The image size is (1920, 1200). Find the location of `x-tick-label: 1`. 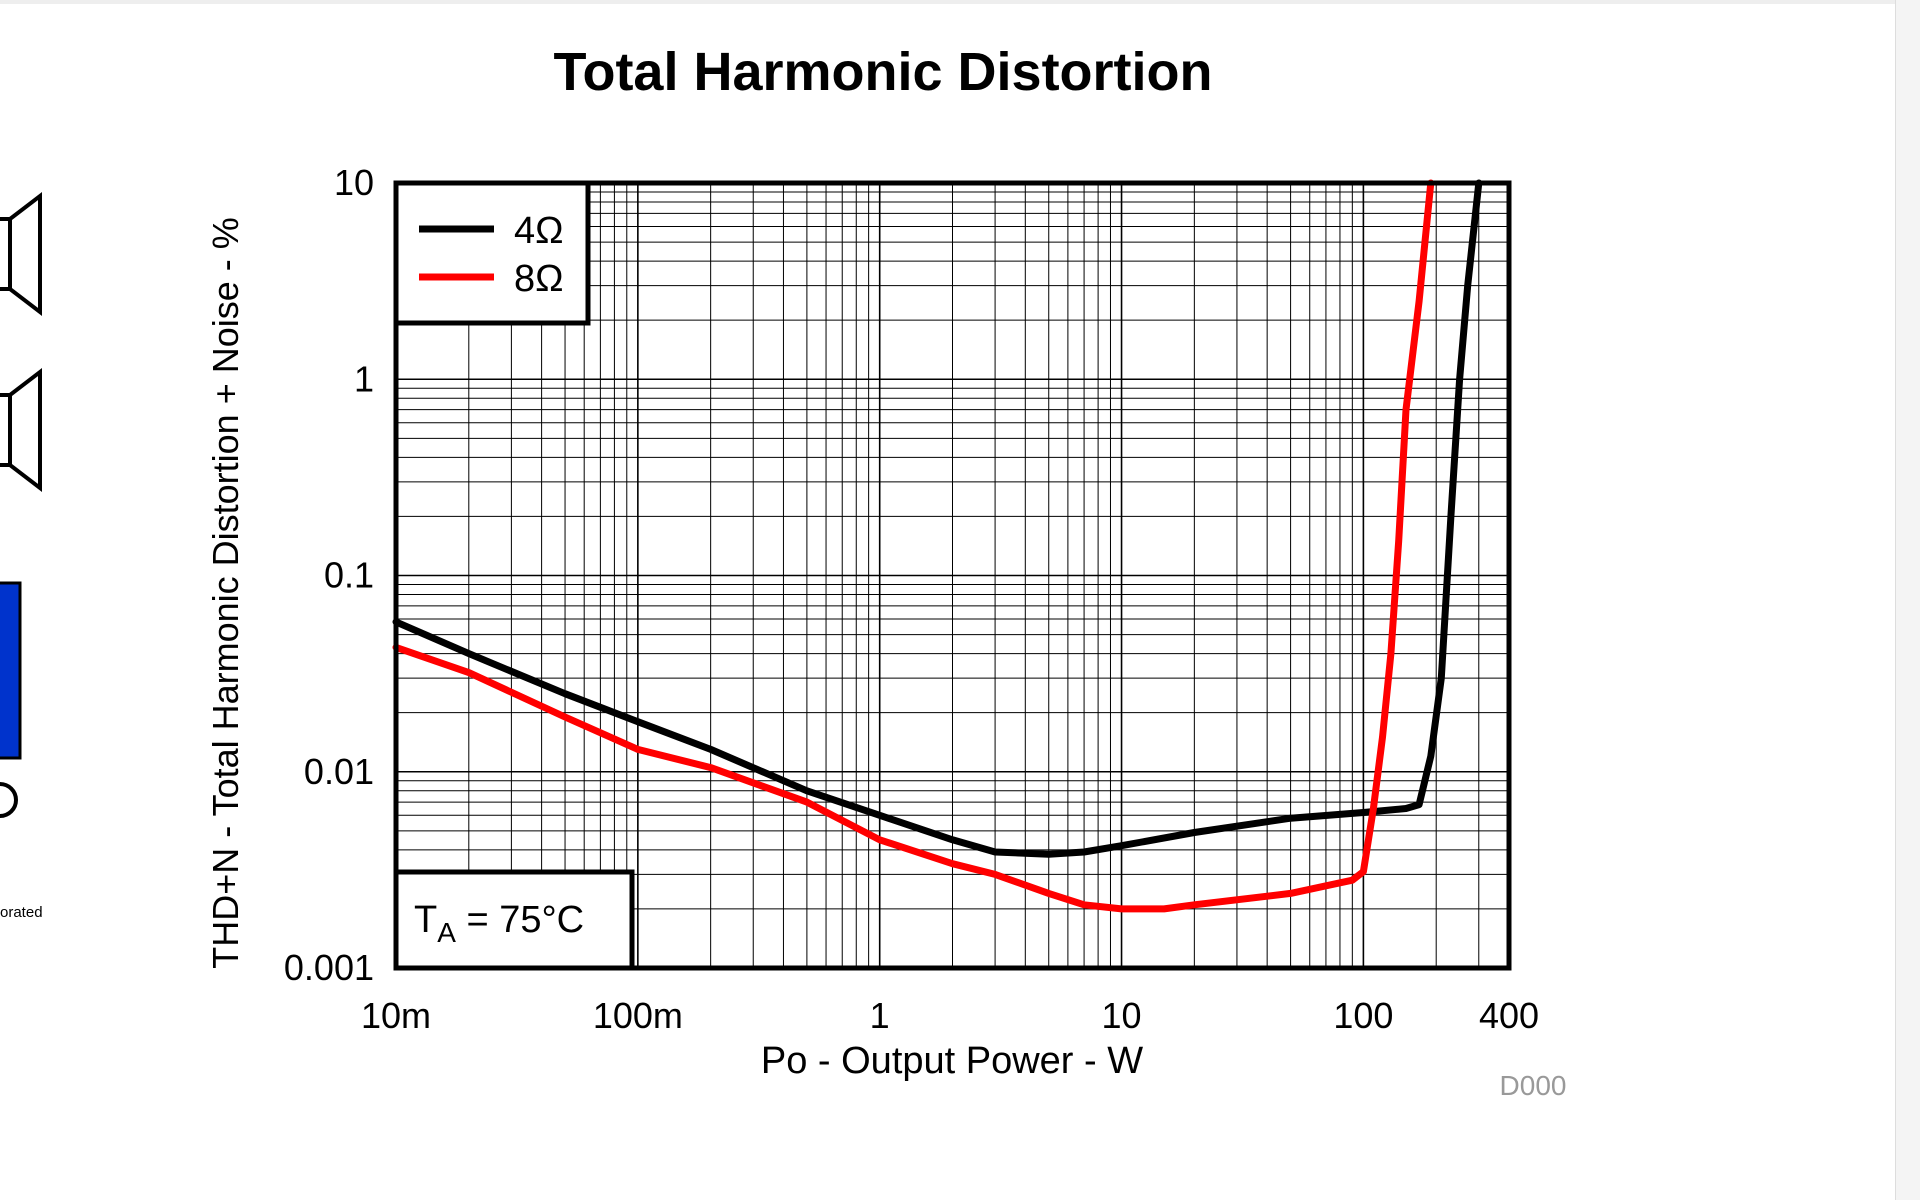

x-tick-label: 1 is located at coordinates (880, 1015).